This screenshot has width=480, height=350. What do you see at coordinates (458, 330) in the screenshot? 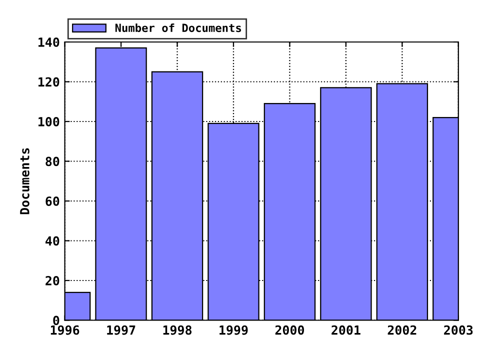
I see `x-tick-label: 2003` at bounding box center [458, 330].